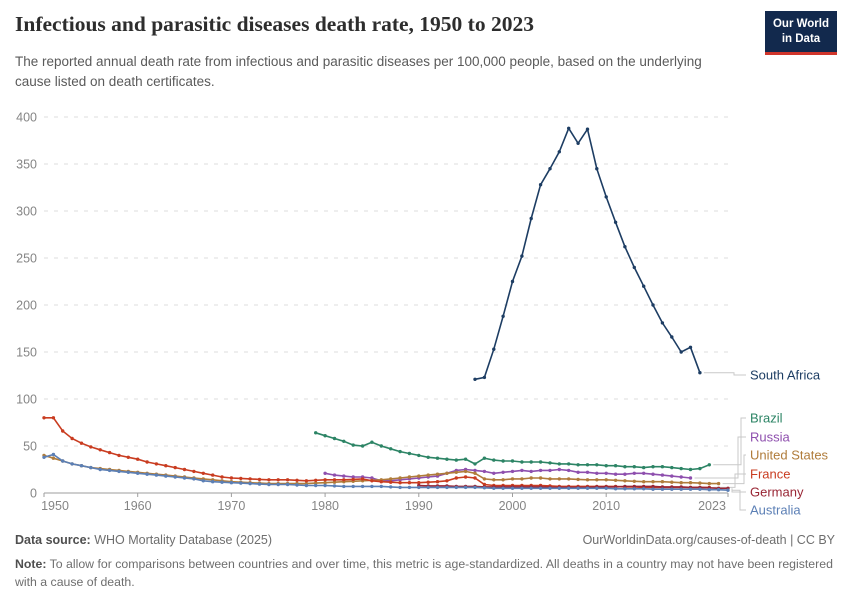 This screenshot has width=850, height=600. I want to click on series-line-russia, so click(507, 475).